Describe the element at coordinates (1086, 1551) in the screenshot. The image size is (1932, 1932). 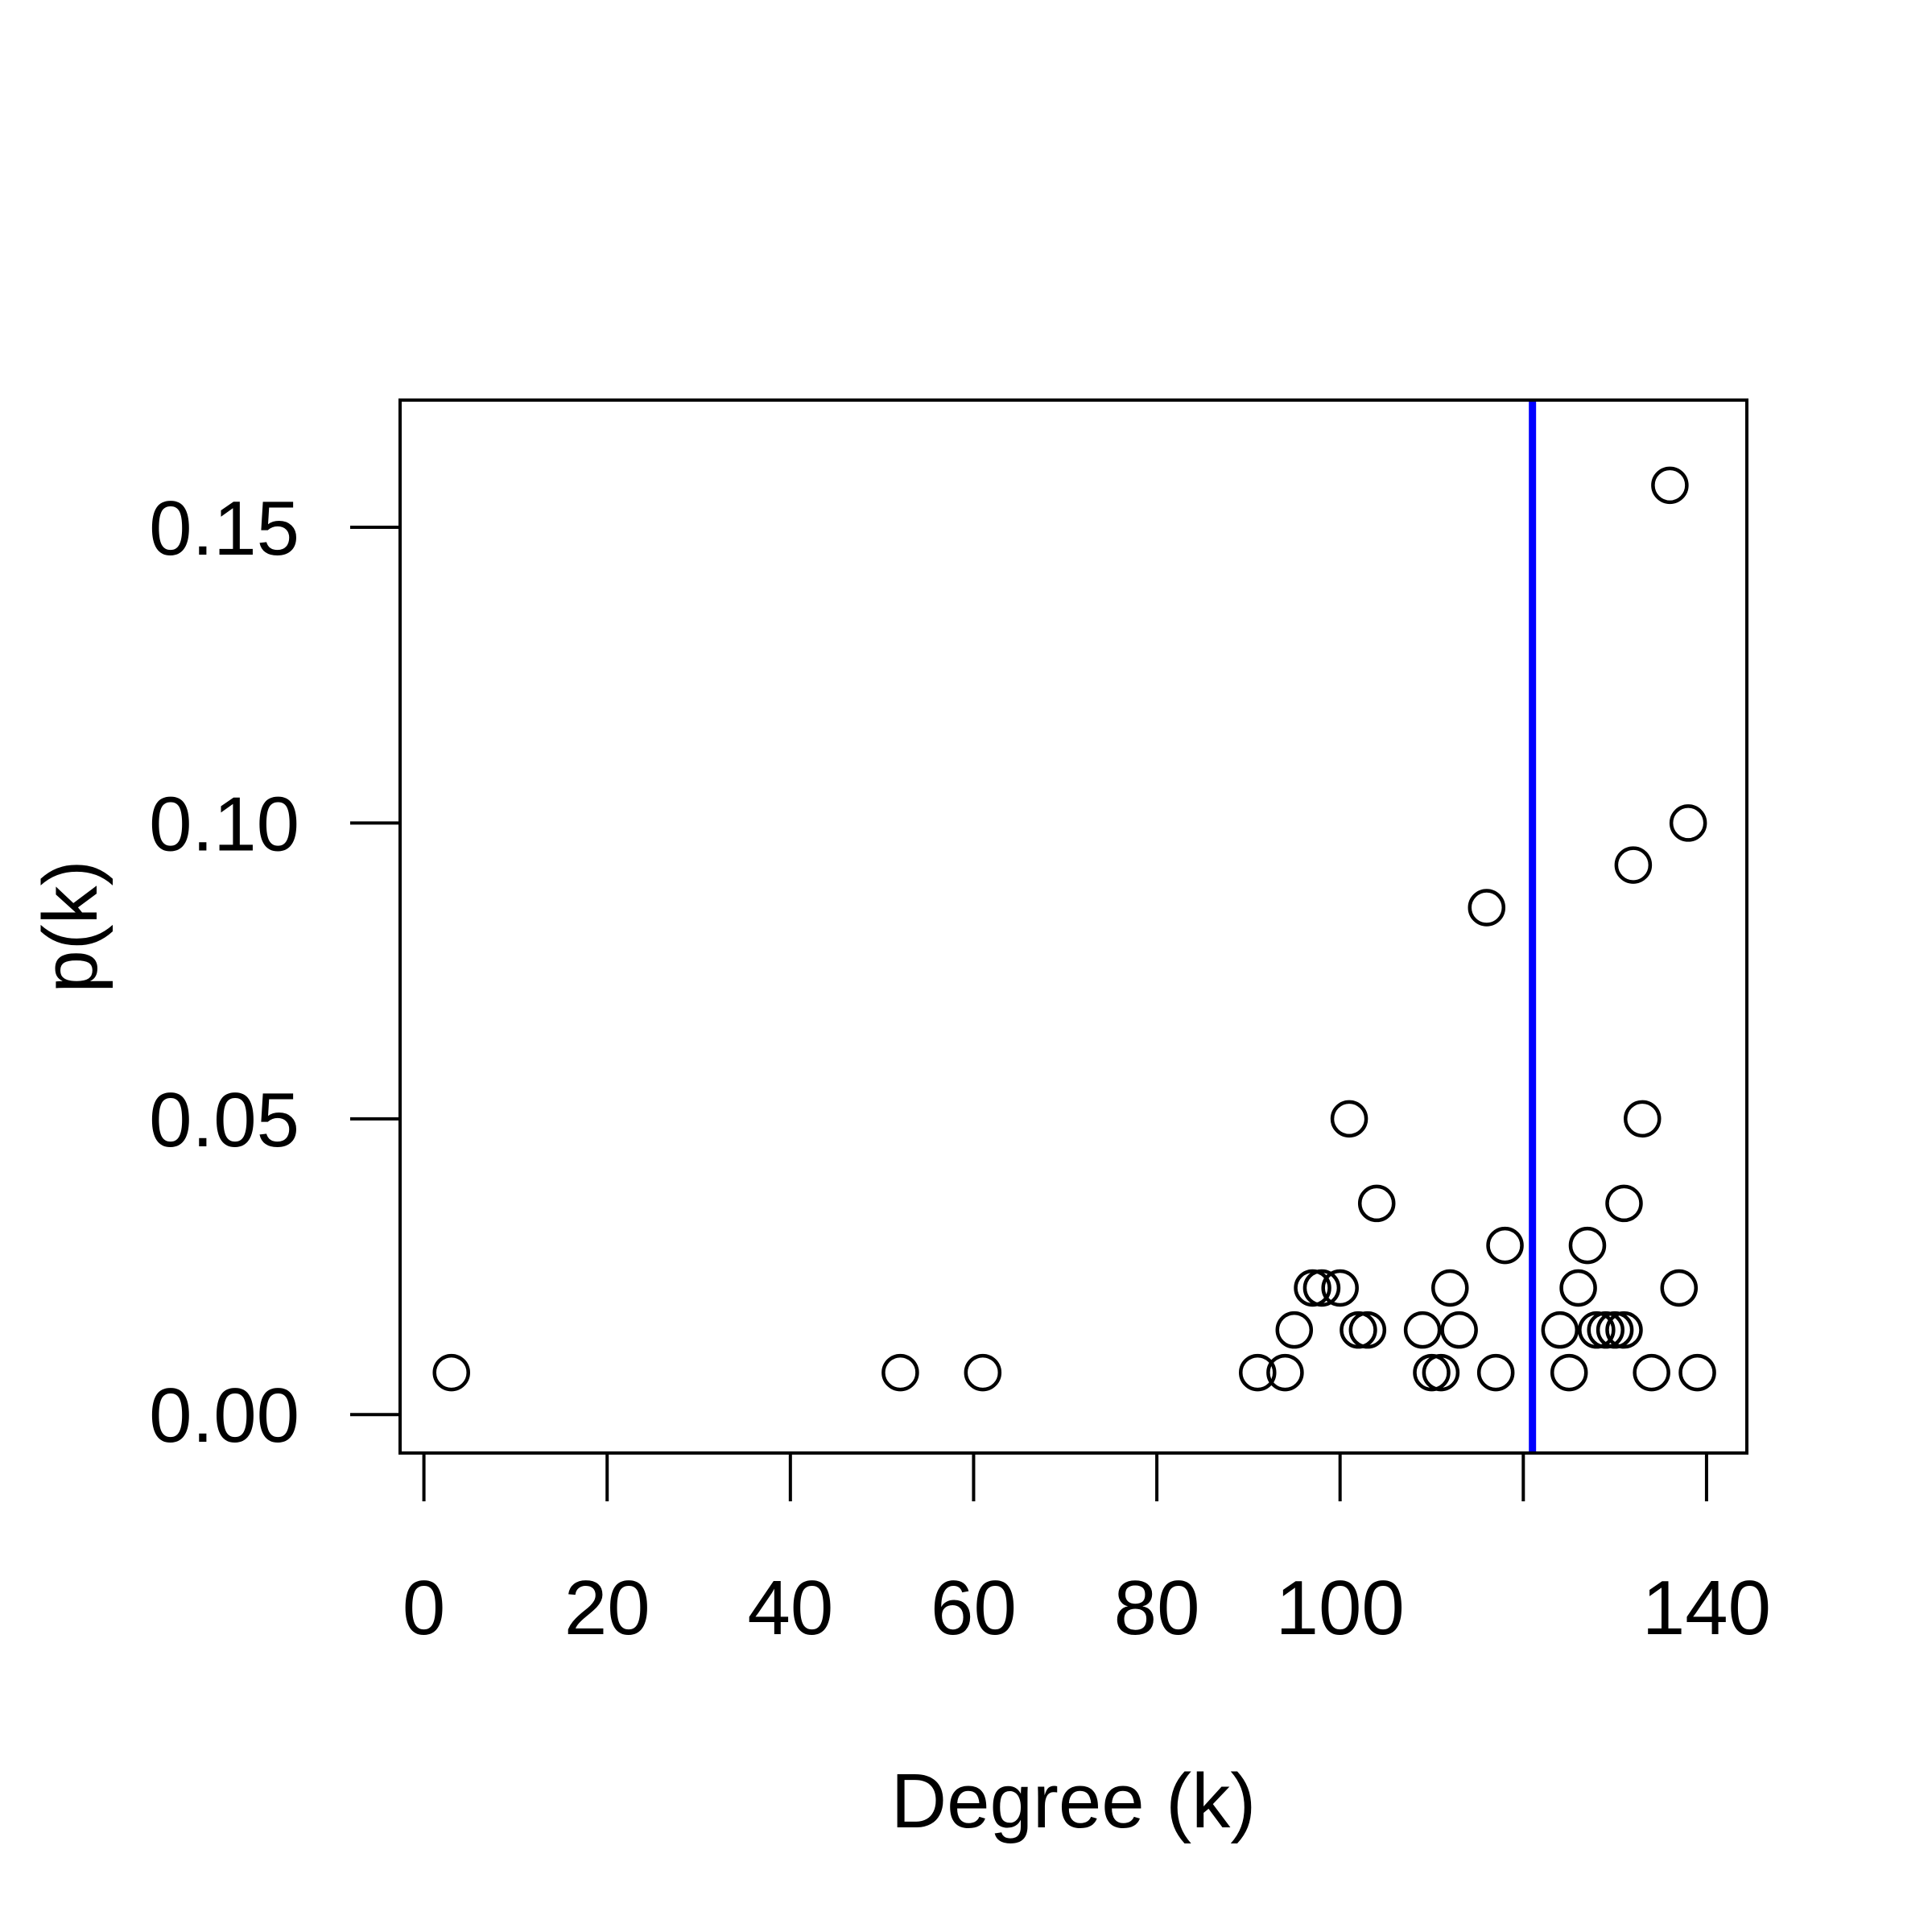
I see `x-axis: 0 20 40 60 80 100 140` at that location.